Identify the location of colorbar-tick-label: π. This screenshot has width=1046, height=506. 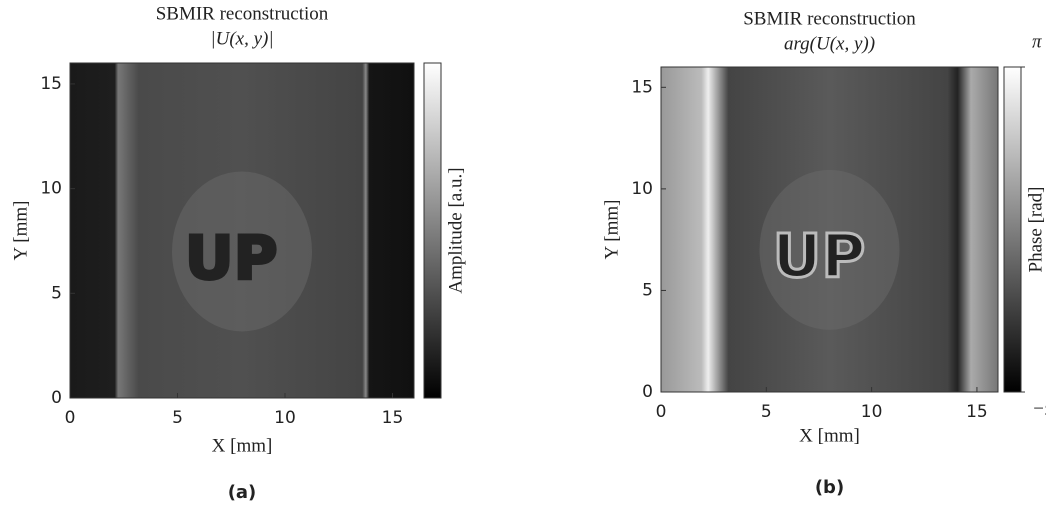
(1037, 41).